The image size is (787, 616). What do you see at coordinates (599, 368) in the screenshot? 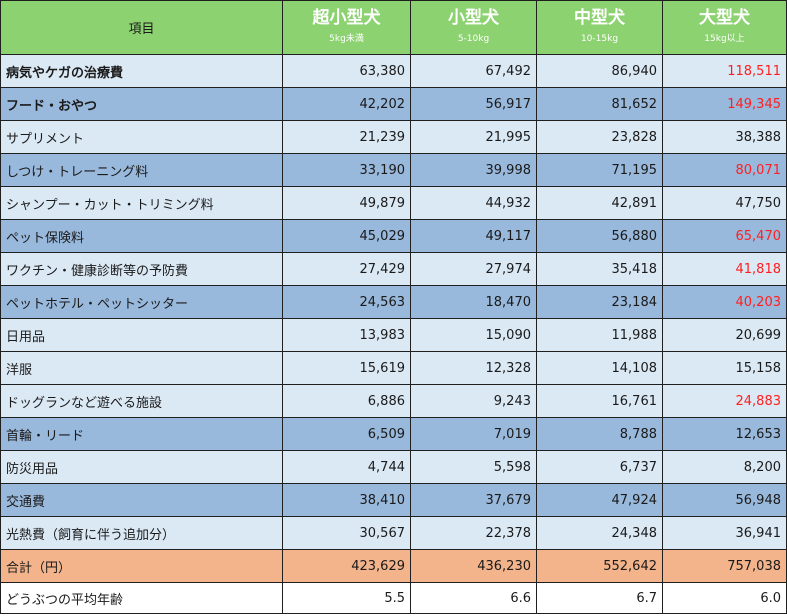
I see `cell-medium: 14,108` at bounding box center [599, 368].